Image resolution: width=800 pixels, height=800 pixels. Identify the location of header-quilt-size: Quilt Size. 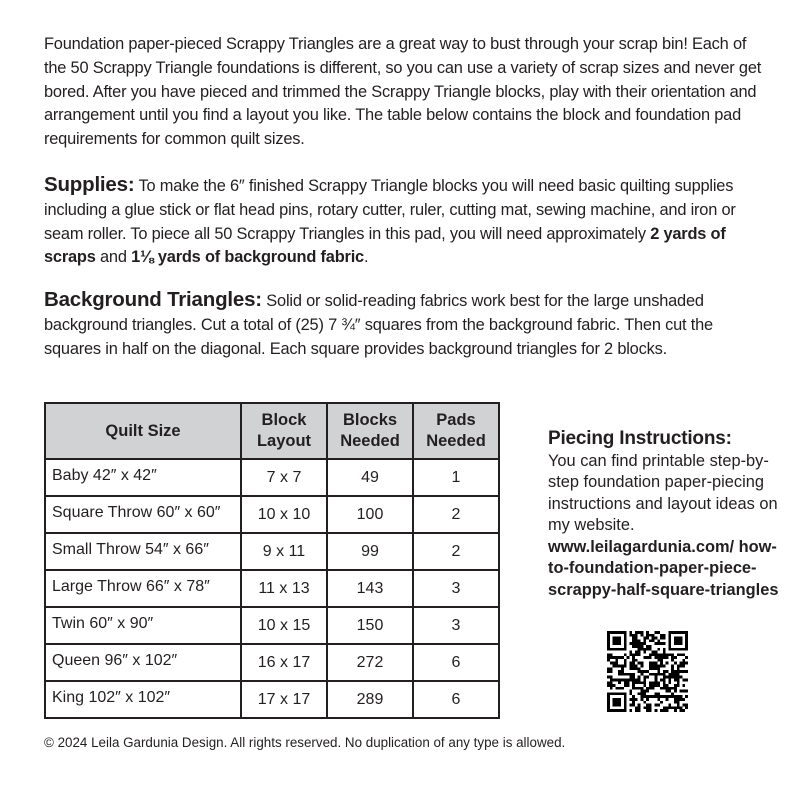
(143, 431).